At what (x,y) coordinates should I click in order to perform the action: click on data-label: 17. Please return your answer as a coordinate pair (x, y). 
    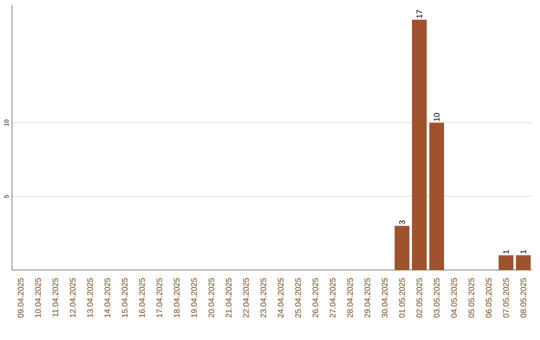
    Looking at the image, I should click on (419, 14).